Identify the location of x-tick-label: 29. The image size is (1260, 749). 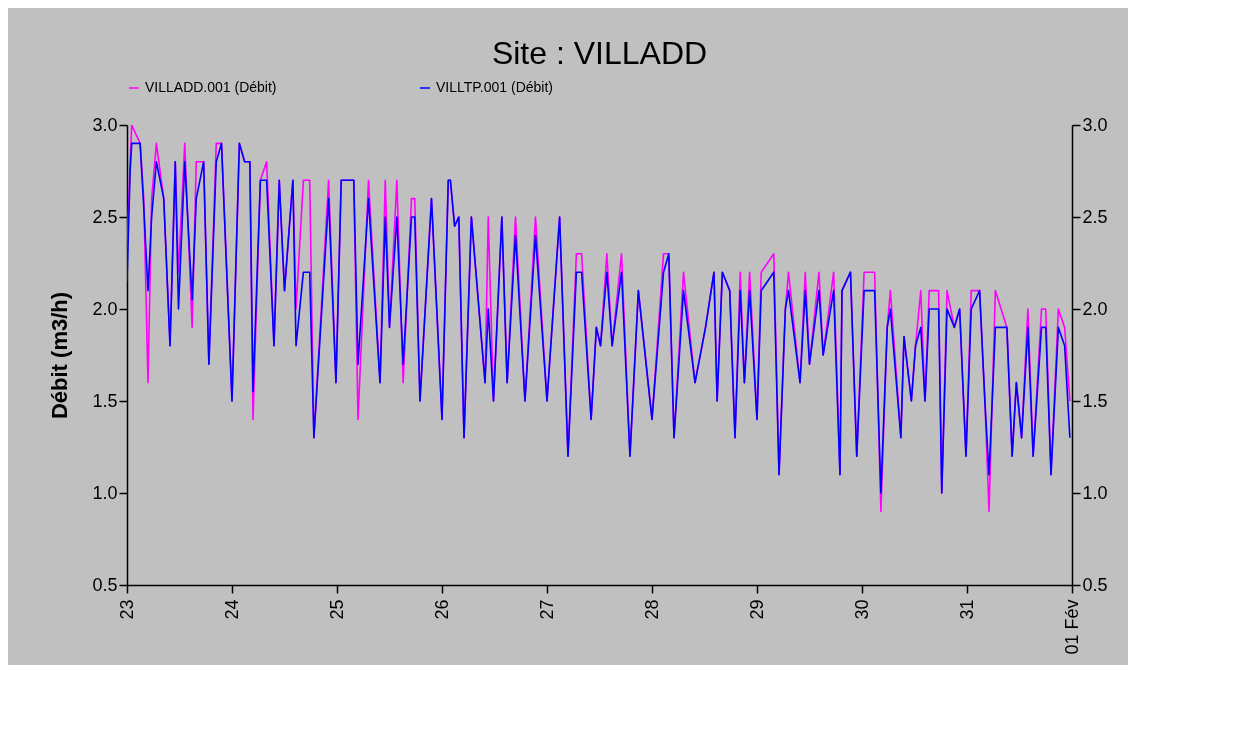
(756, 609).